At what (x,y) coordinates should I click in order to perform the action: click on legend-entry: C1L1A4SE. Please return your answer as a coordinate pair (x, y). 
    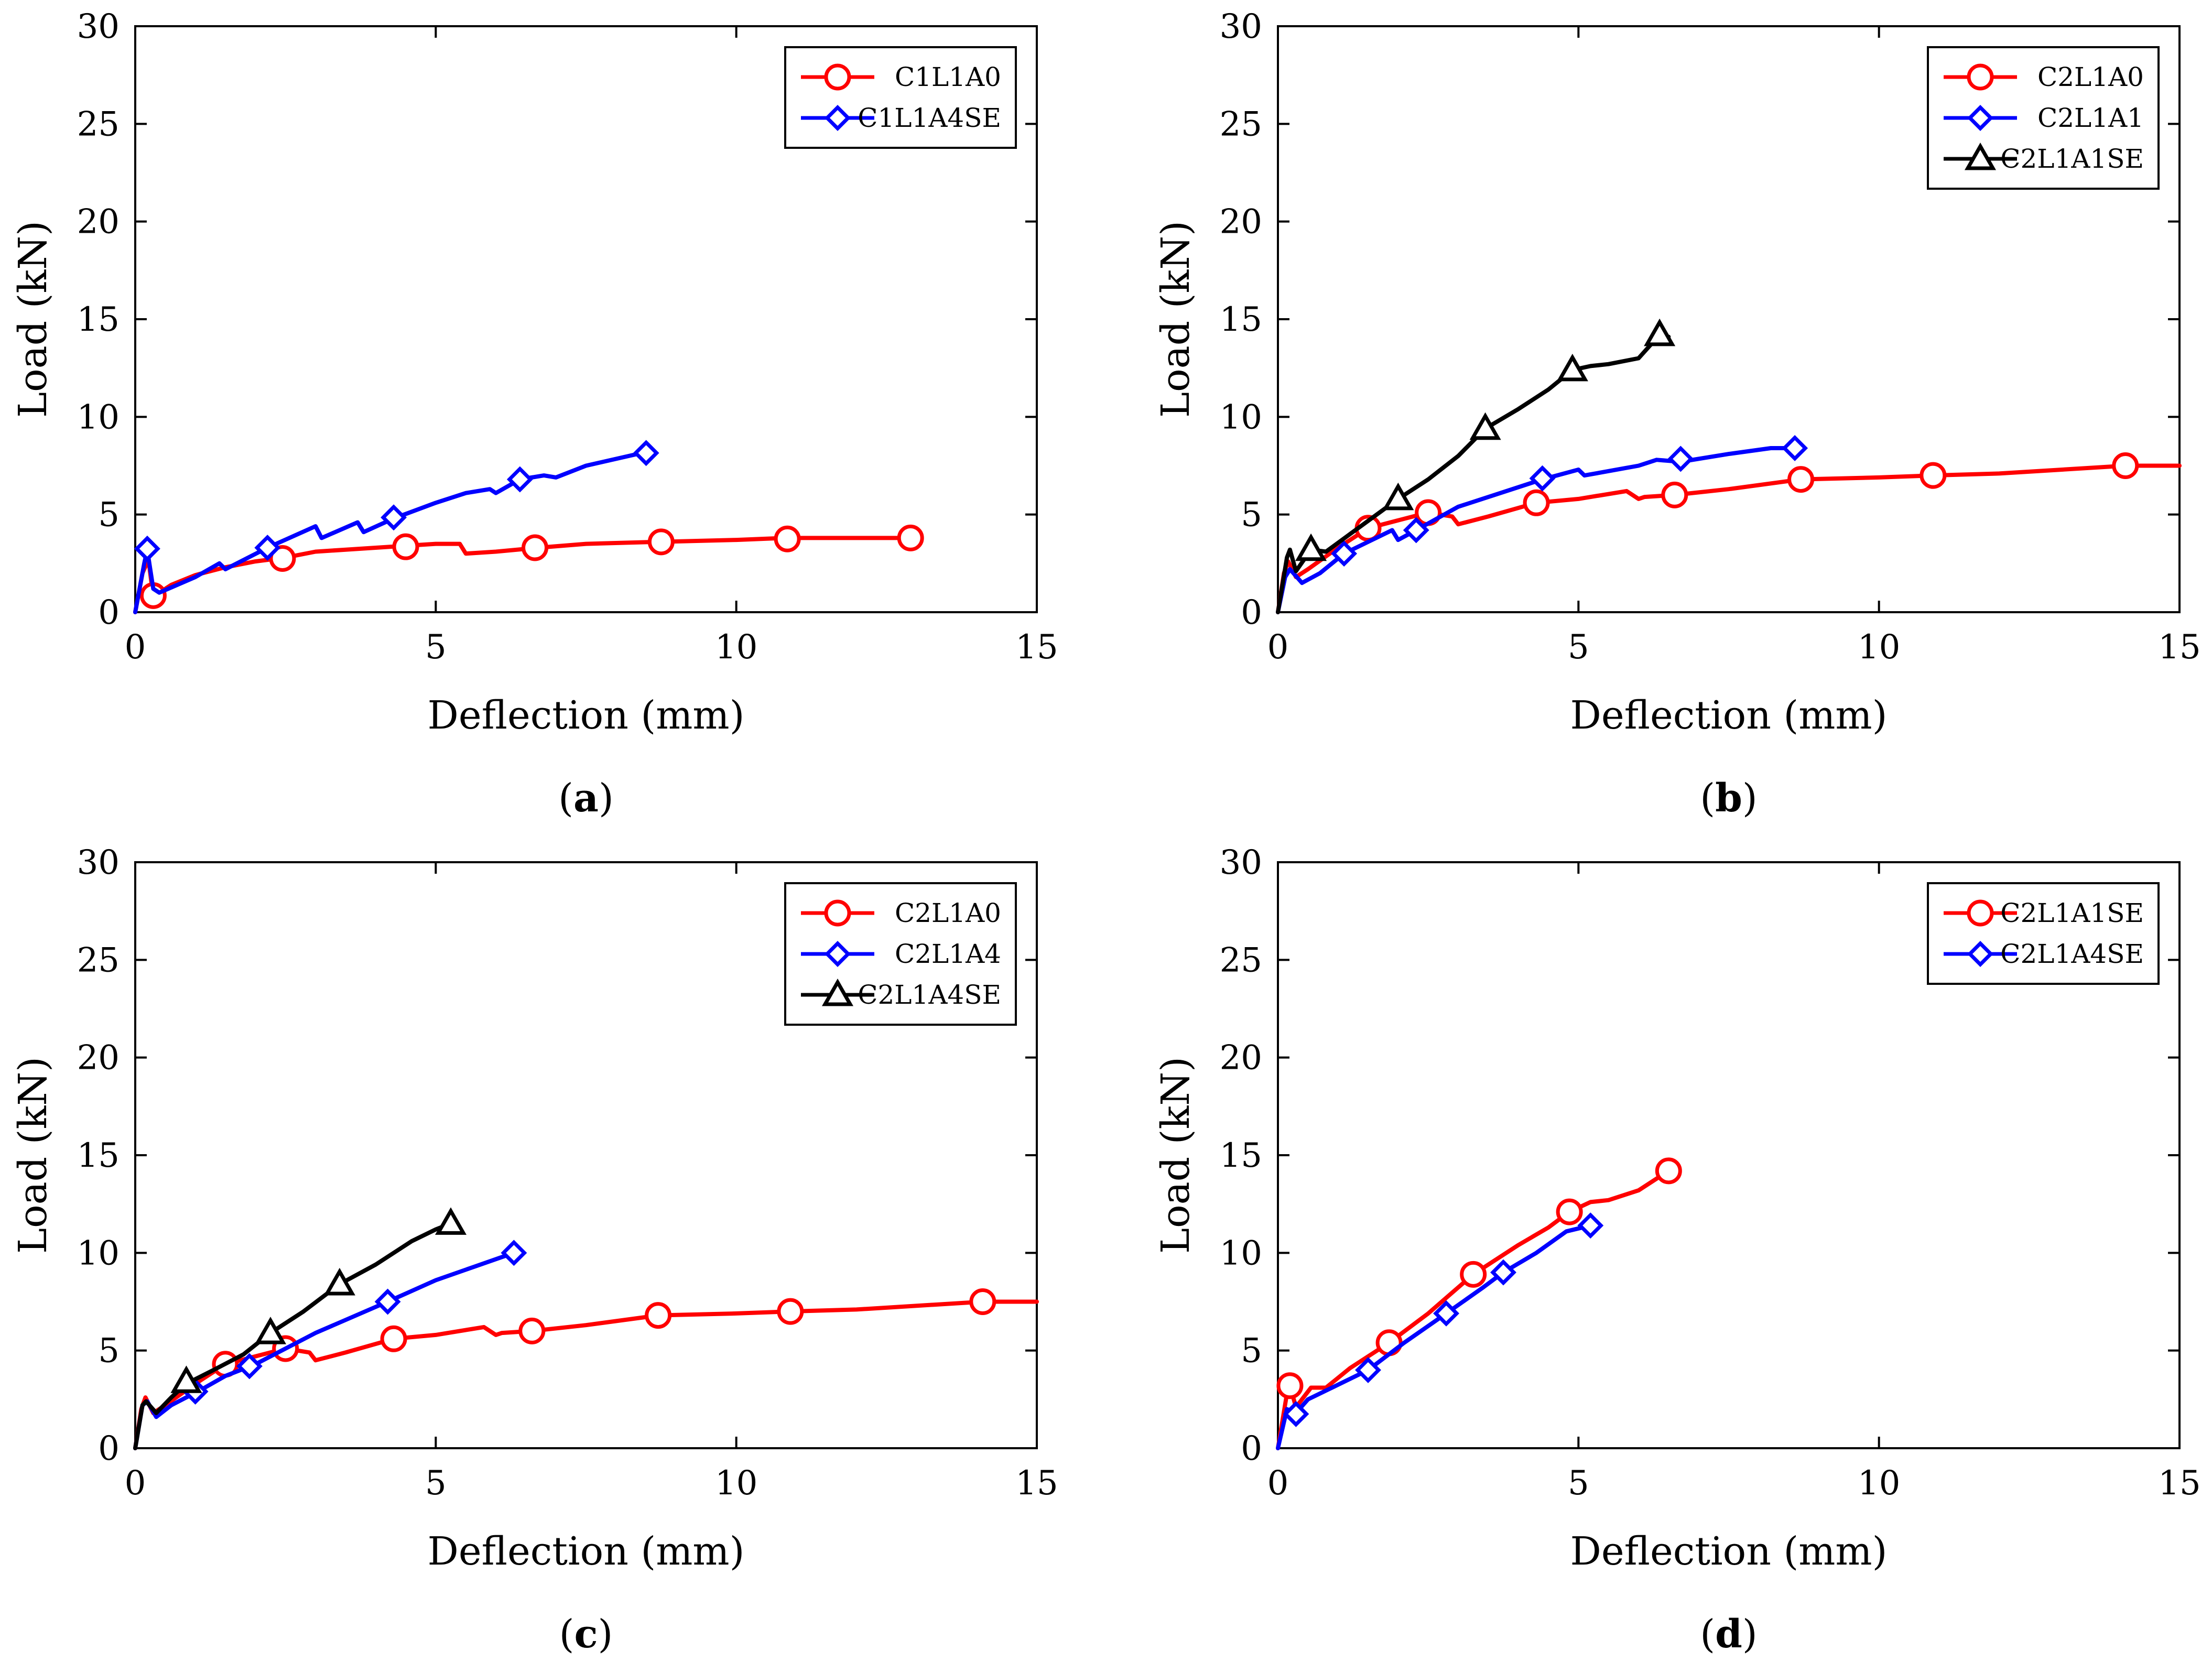
    Looking at the image, I should click on (901, 118).